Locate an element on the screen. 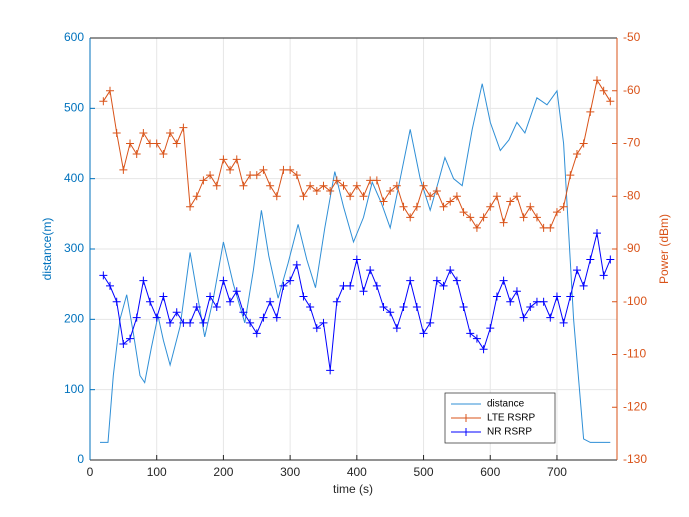  x-axis-label: time (s) is located at coordinates (353, 489).